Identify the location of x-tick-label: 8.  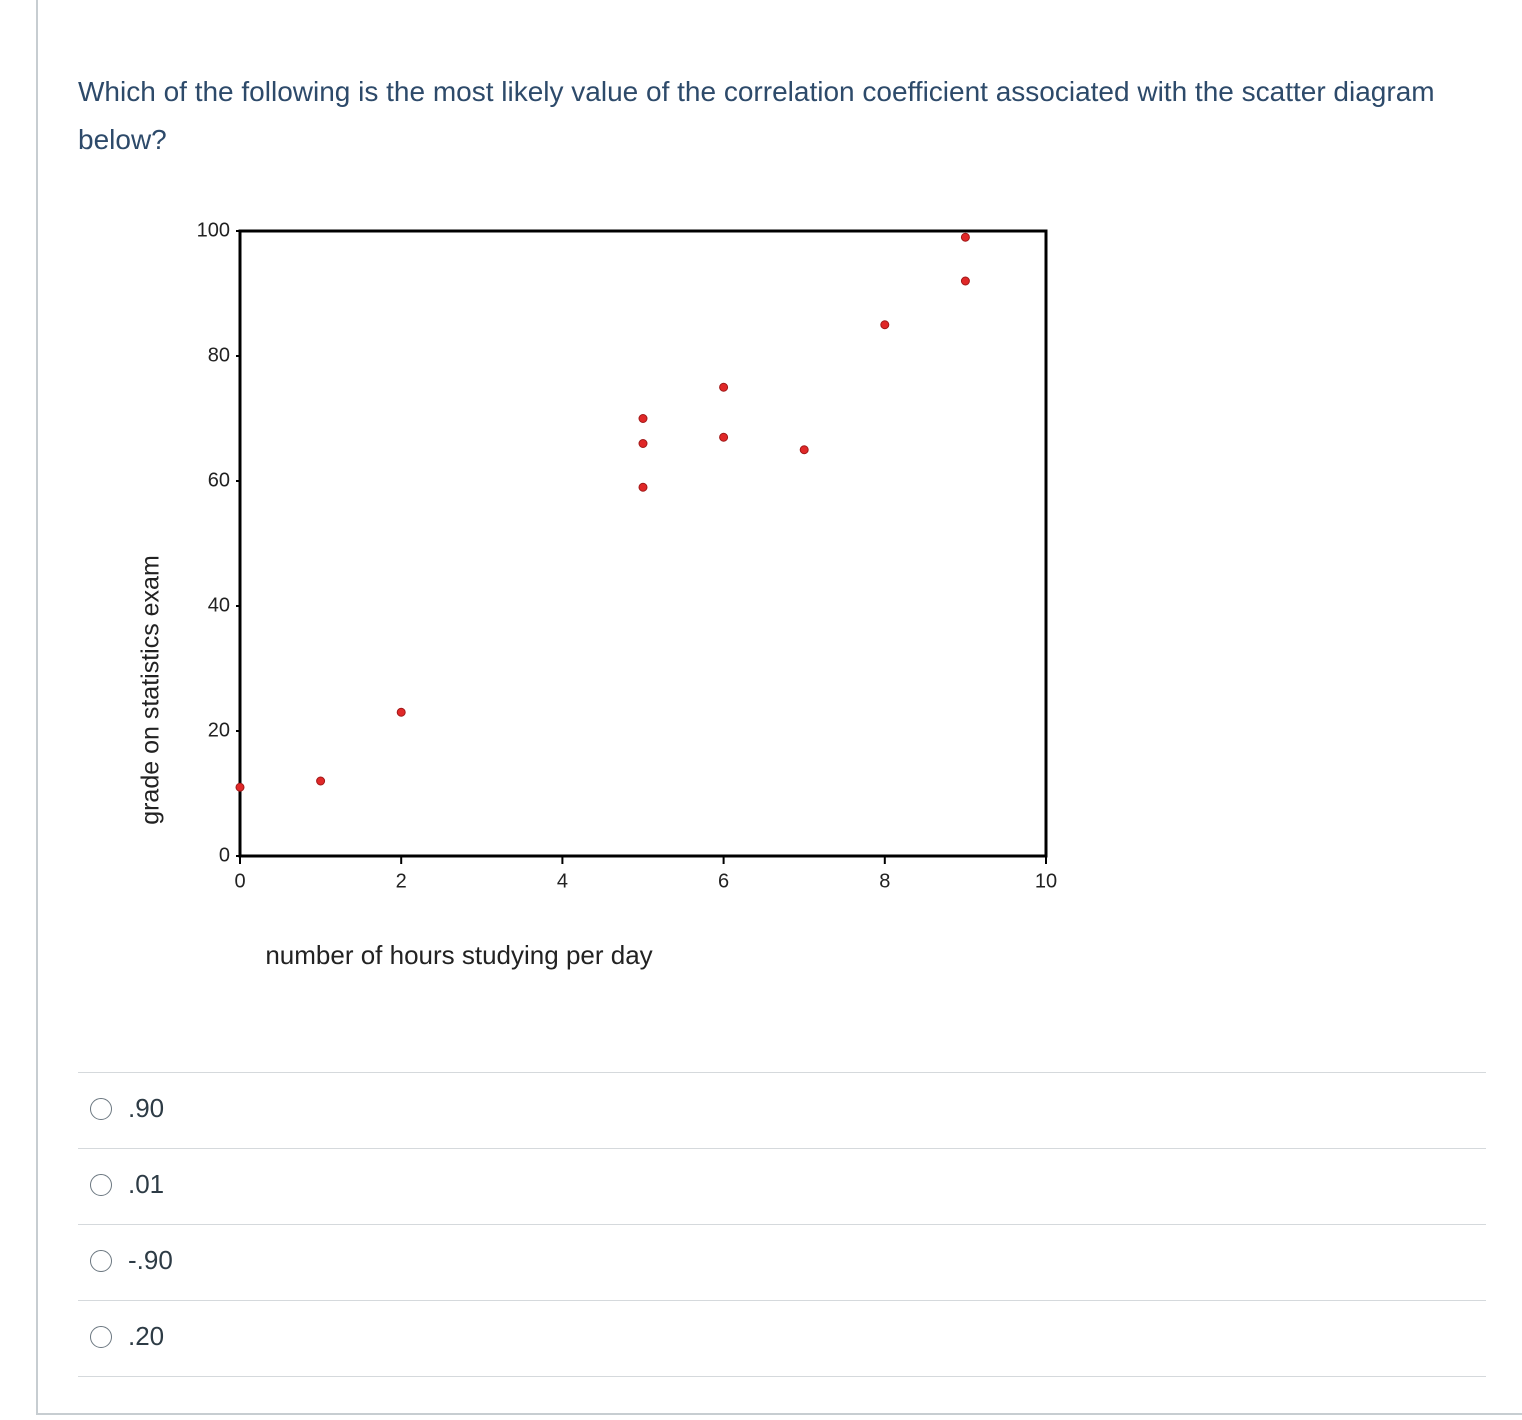
(884, 881).